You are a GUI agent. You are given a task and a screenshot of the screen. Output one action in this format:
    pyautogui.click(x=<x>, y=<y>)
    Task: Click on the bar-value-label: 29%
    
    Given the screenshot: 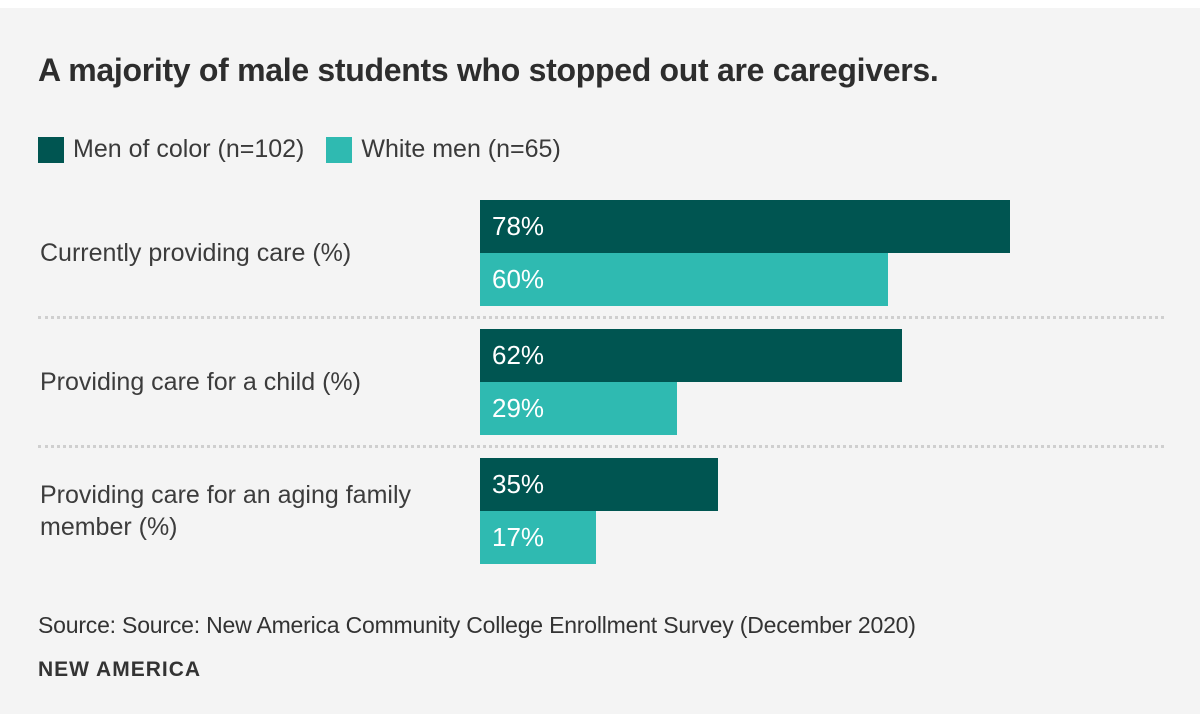 What is the action you would take?
    pyautogui.click(x=518, y=408)
    